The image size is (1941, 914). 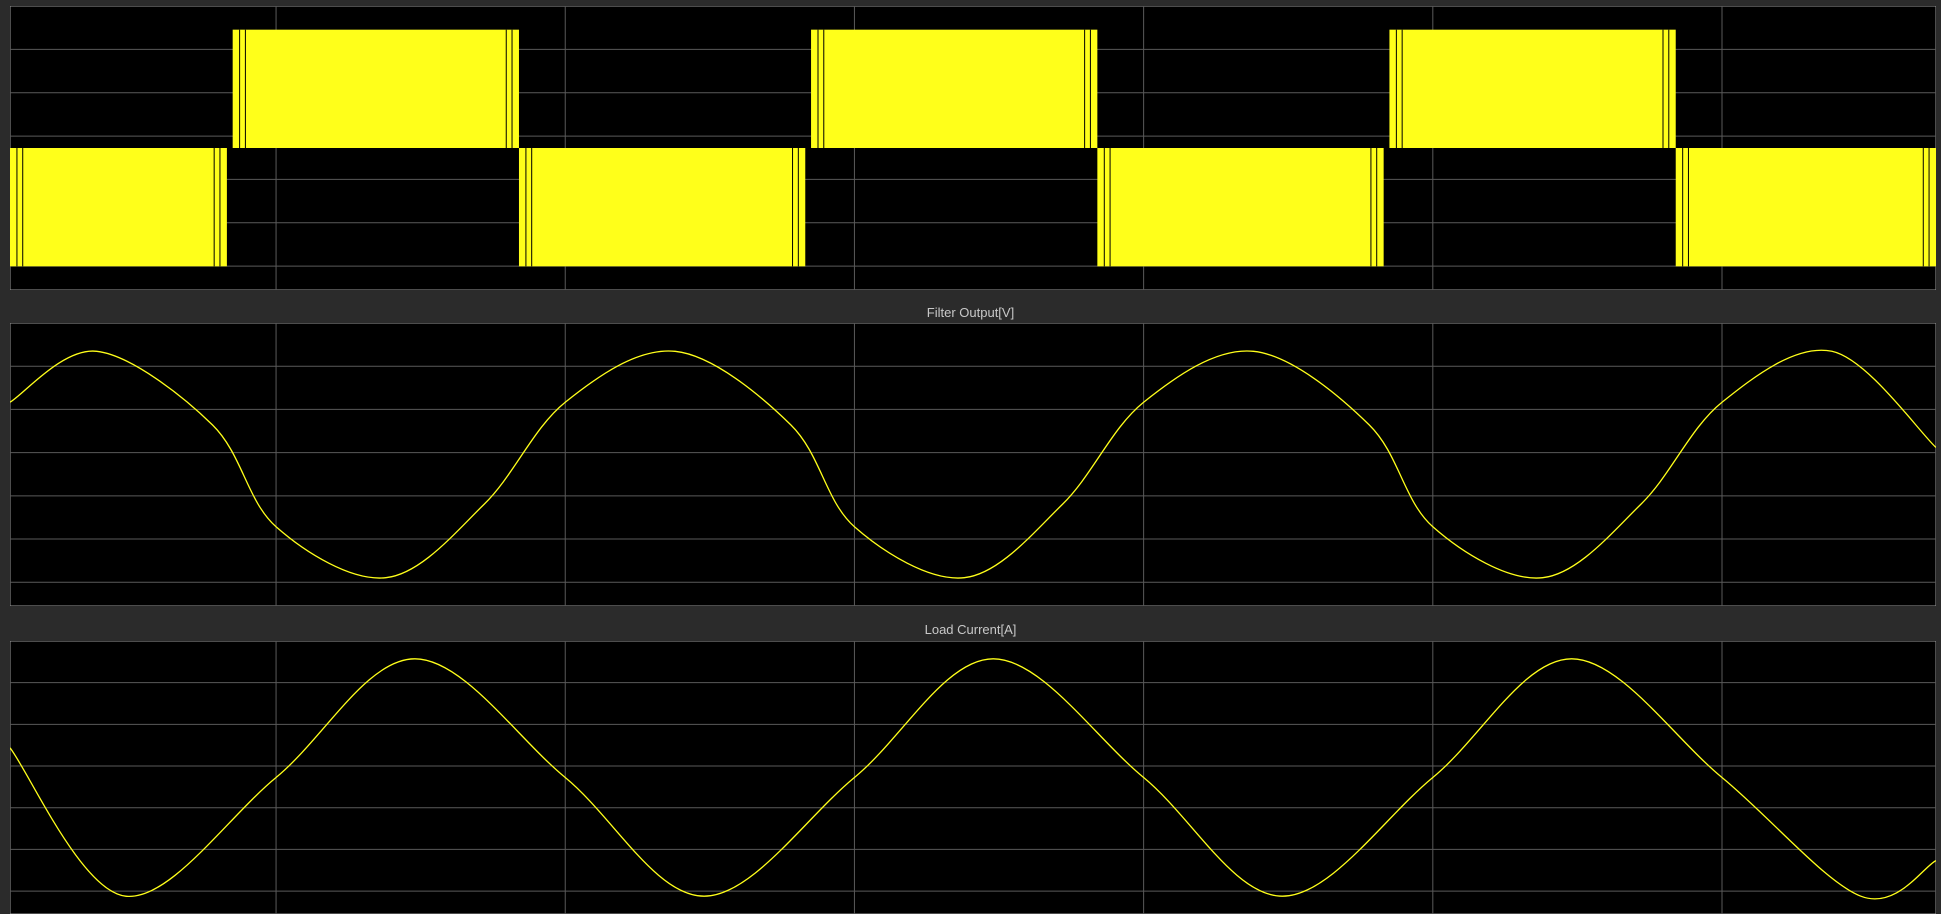 What do you see at coordinates (970, 629) in the screenshot?
I see `load-current-title: Load Current[A]` at bounding box center [970, 629].